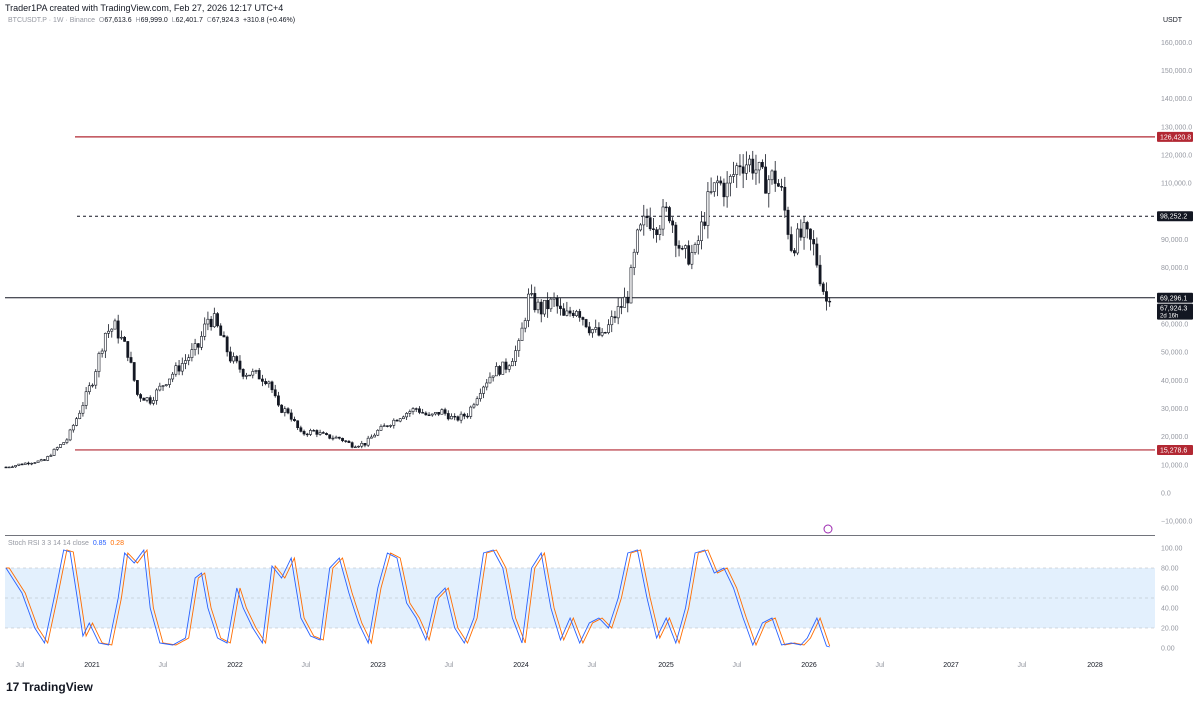  What do you see at coordinates (1176, 522) in the screenshot?
I see `price-tick-label: −10,000.0` at bounding box center [1176, 522].